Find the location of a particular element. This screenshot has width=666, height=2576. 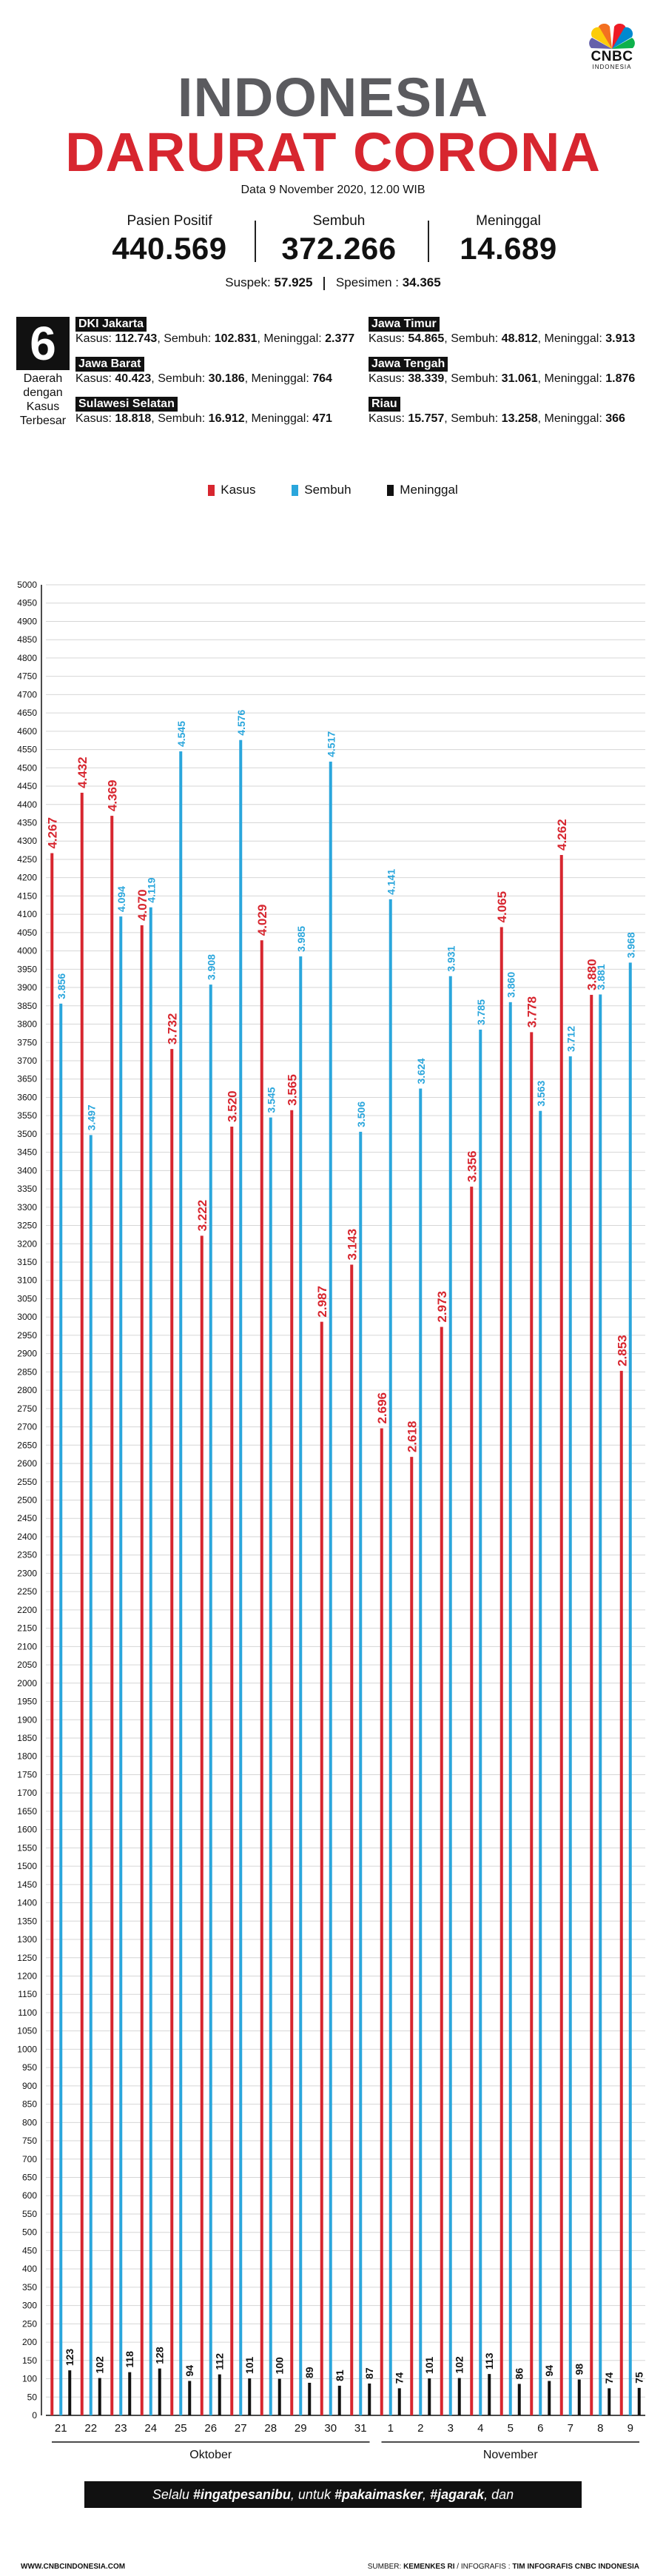

province-meninggal-value: 471 is located at coordinates (322, 418).